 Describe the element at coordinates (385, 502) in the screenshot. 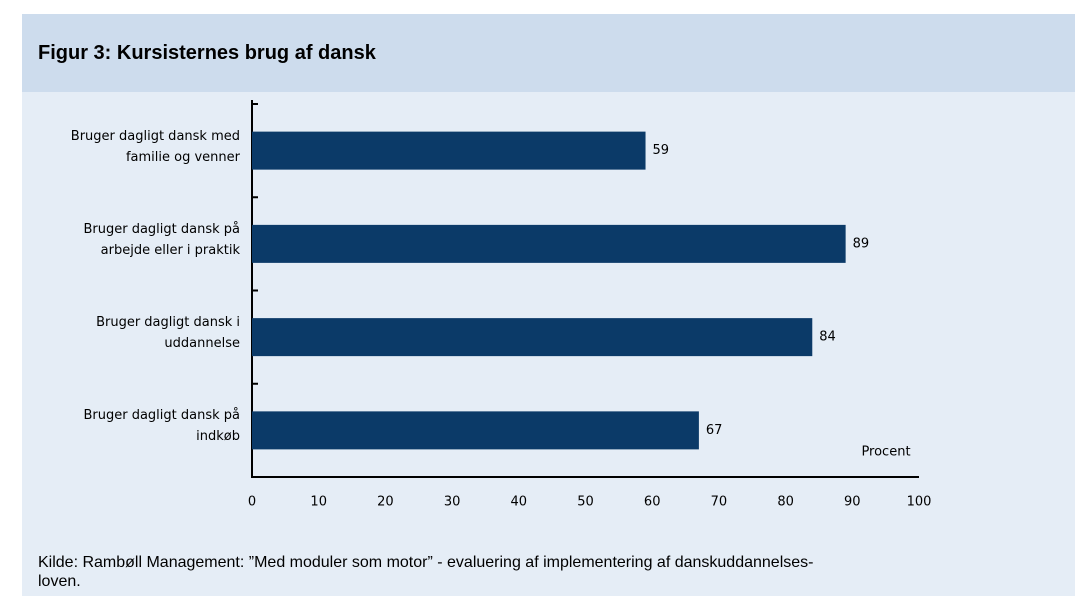

I see `x-tick-label: 20` at that location.